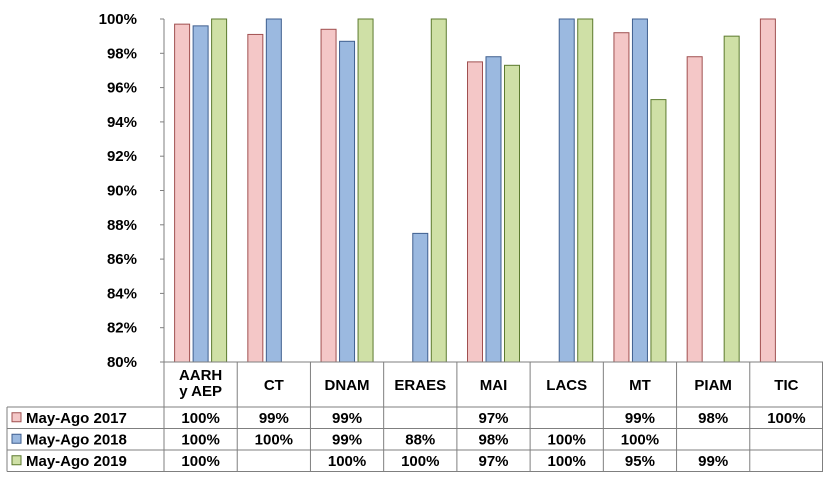 The width and height of the screenshot is (823, 487). What do you see at coordinates (200, 375) in the screenshot?
I see `category-label: AARH` at bounding box center [200, 375].